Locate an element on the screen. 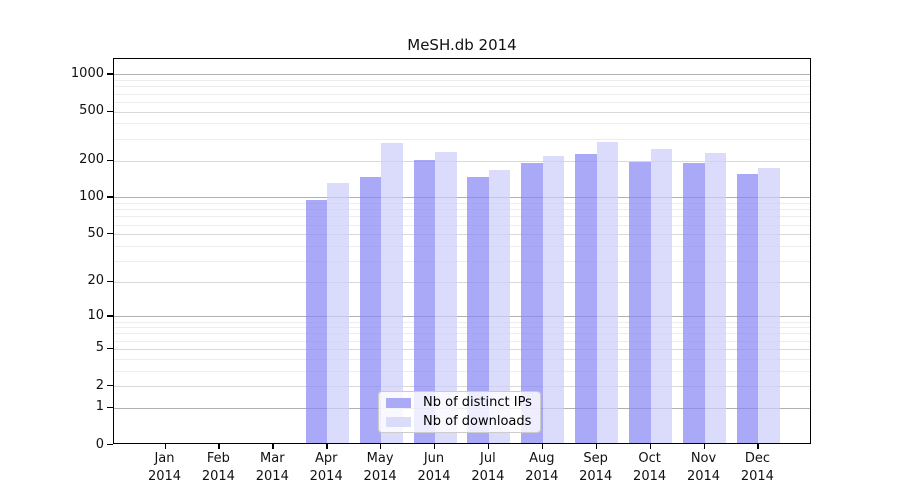 Image resolution: width=900 pixels, height=500 pixels. legend-swatch-distinct-ips is located at coordinates (398, 402).